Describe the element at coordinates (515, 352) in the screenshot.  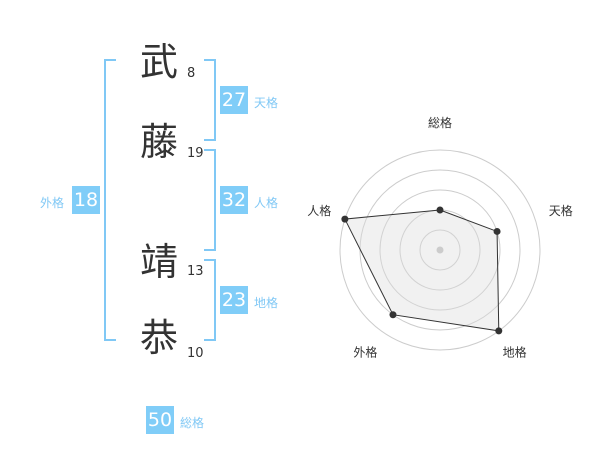
I see `radar-axis-label: 地格` at that location.